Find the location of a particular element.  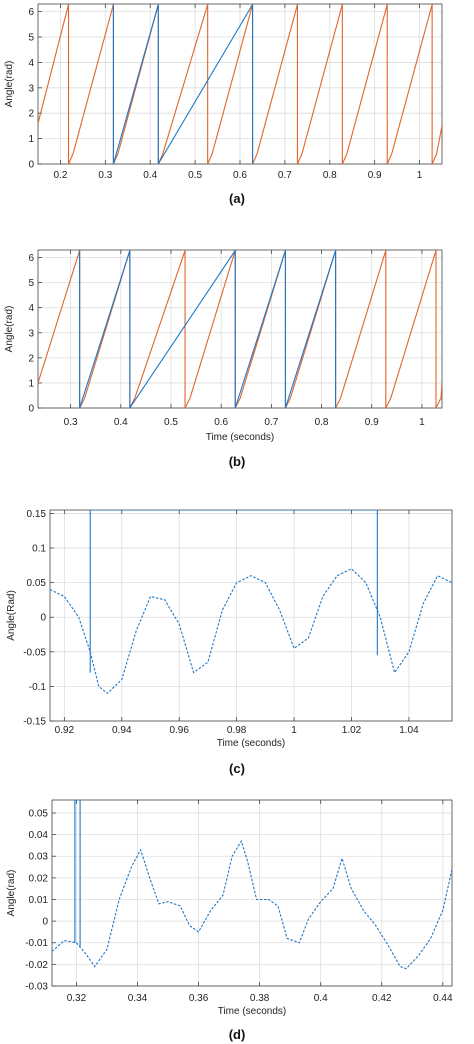

x-tick-label: 0.2 is located at coordinates (60, 175).